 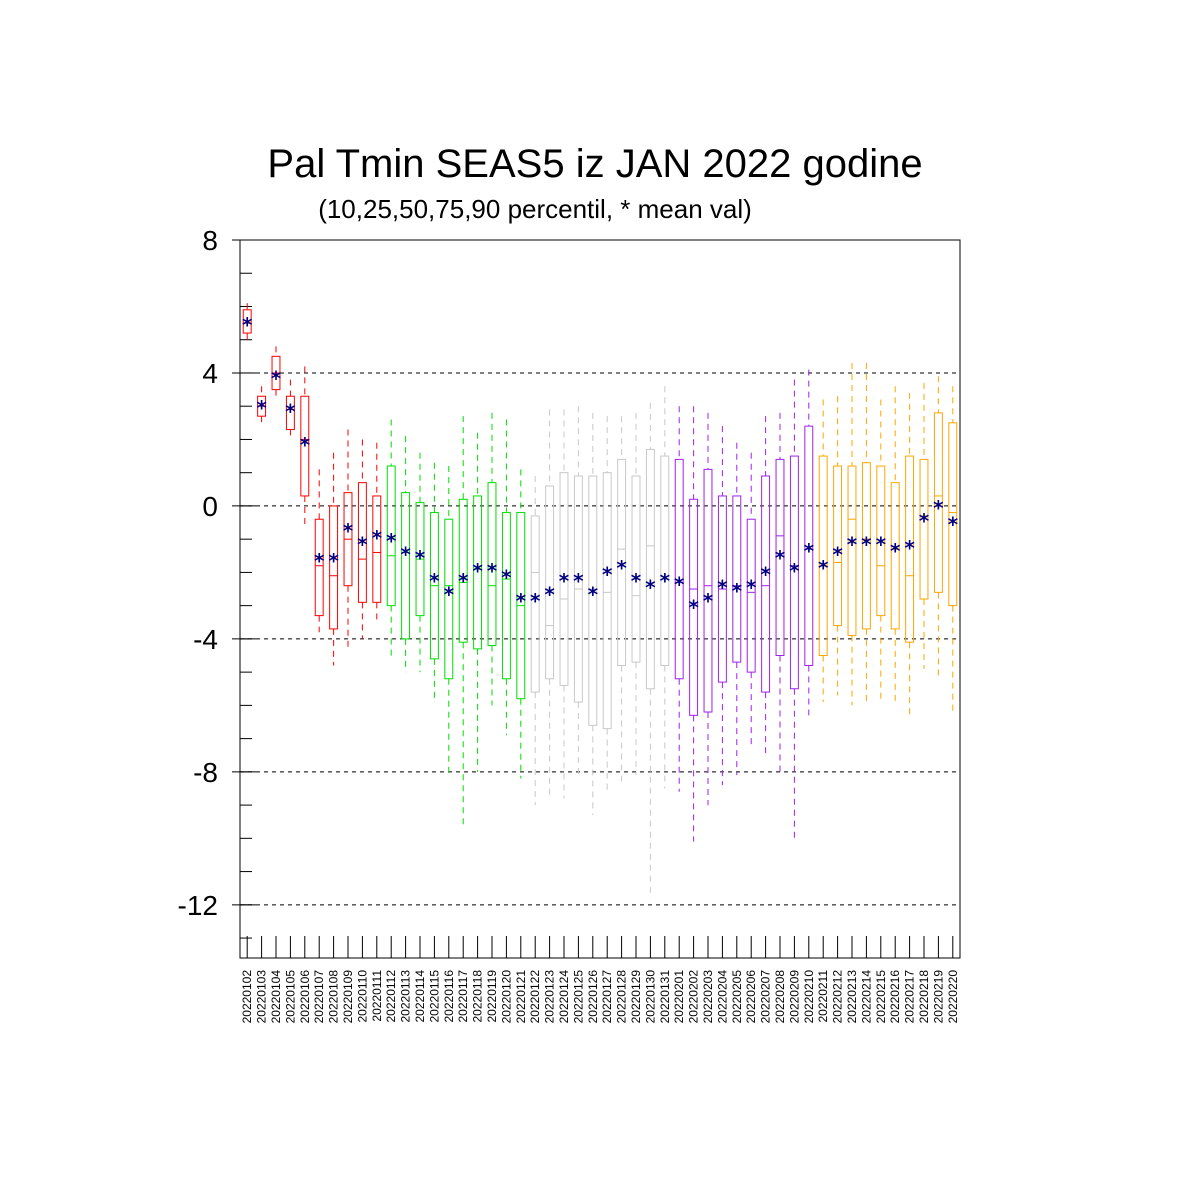 What do you see at coordinates (593, 997) in the screenshot?
I see `x-tick-label: 20220126` at bounding box center [593, 997].